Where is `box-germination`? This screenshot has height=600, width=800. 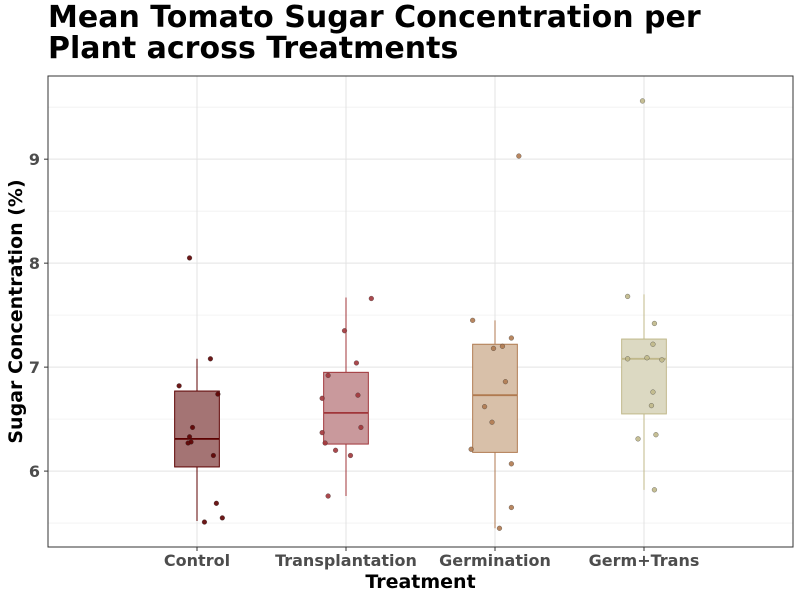 box-germination is located at coordinates (495, 424).